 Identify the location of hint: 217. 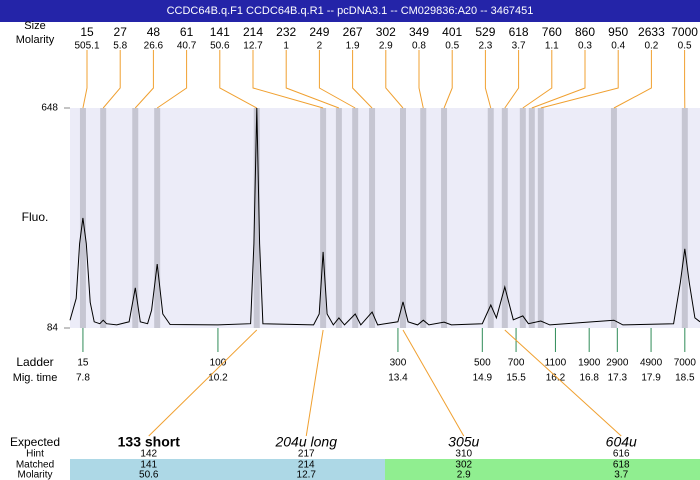
(306, 454).